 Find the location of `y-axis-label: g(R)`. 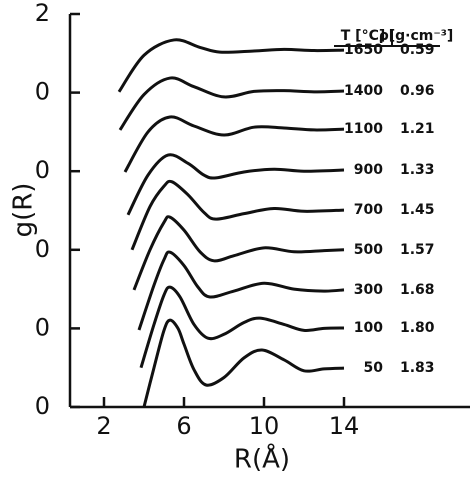

y-axis-label: g(R) is located at coordinates (24, 210).